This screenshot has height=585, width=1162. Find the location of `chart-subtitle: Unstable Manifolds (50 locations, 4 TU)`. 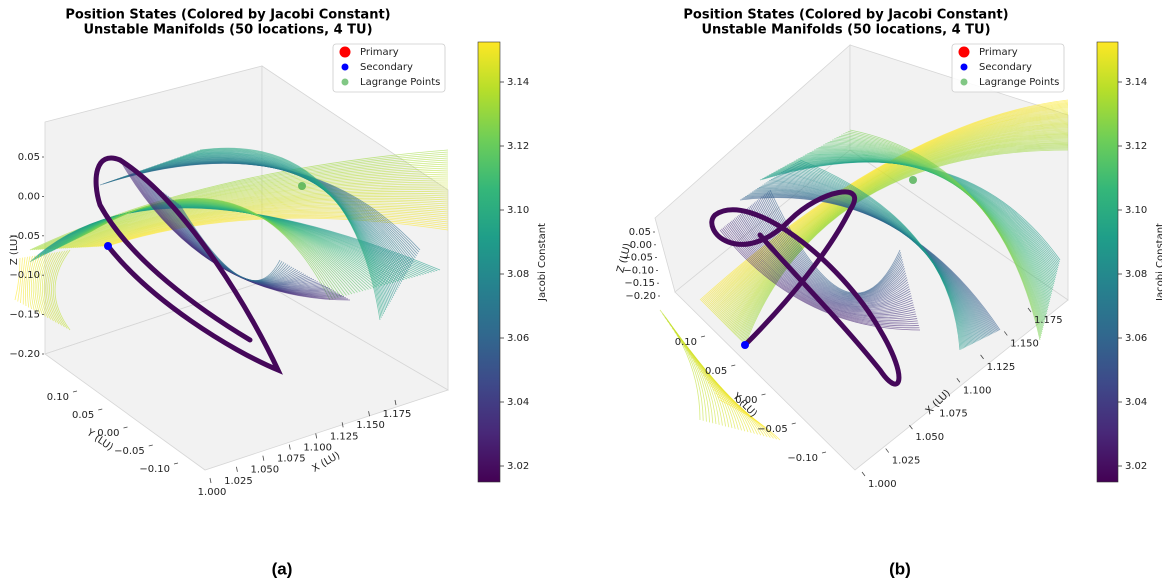

chart-subtitle: Unstable Manifolds (50 locations, 4 TU) is located at coordinates (845, 30).